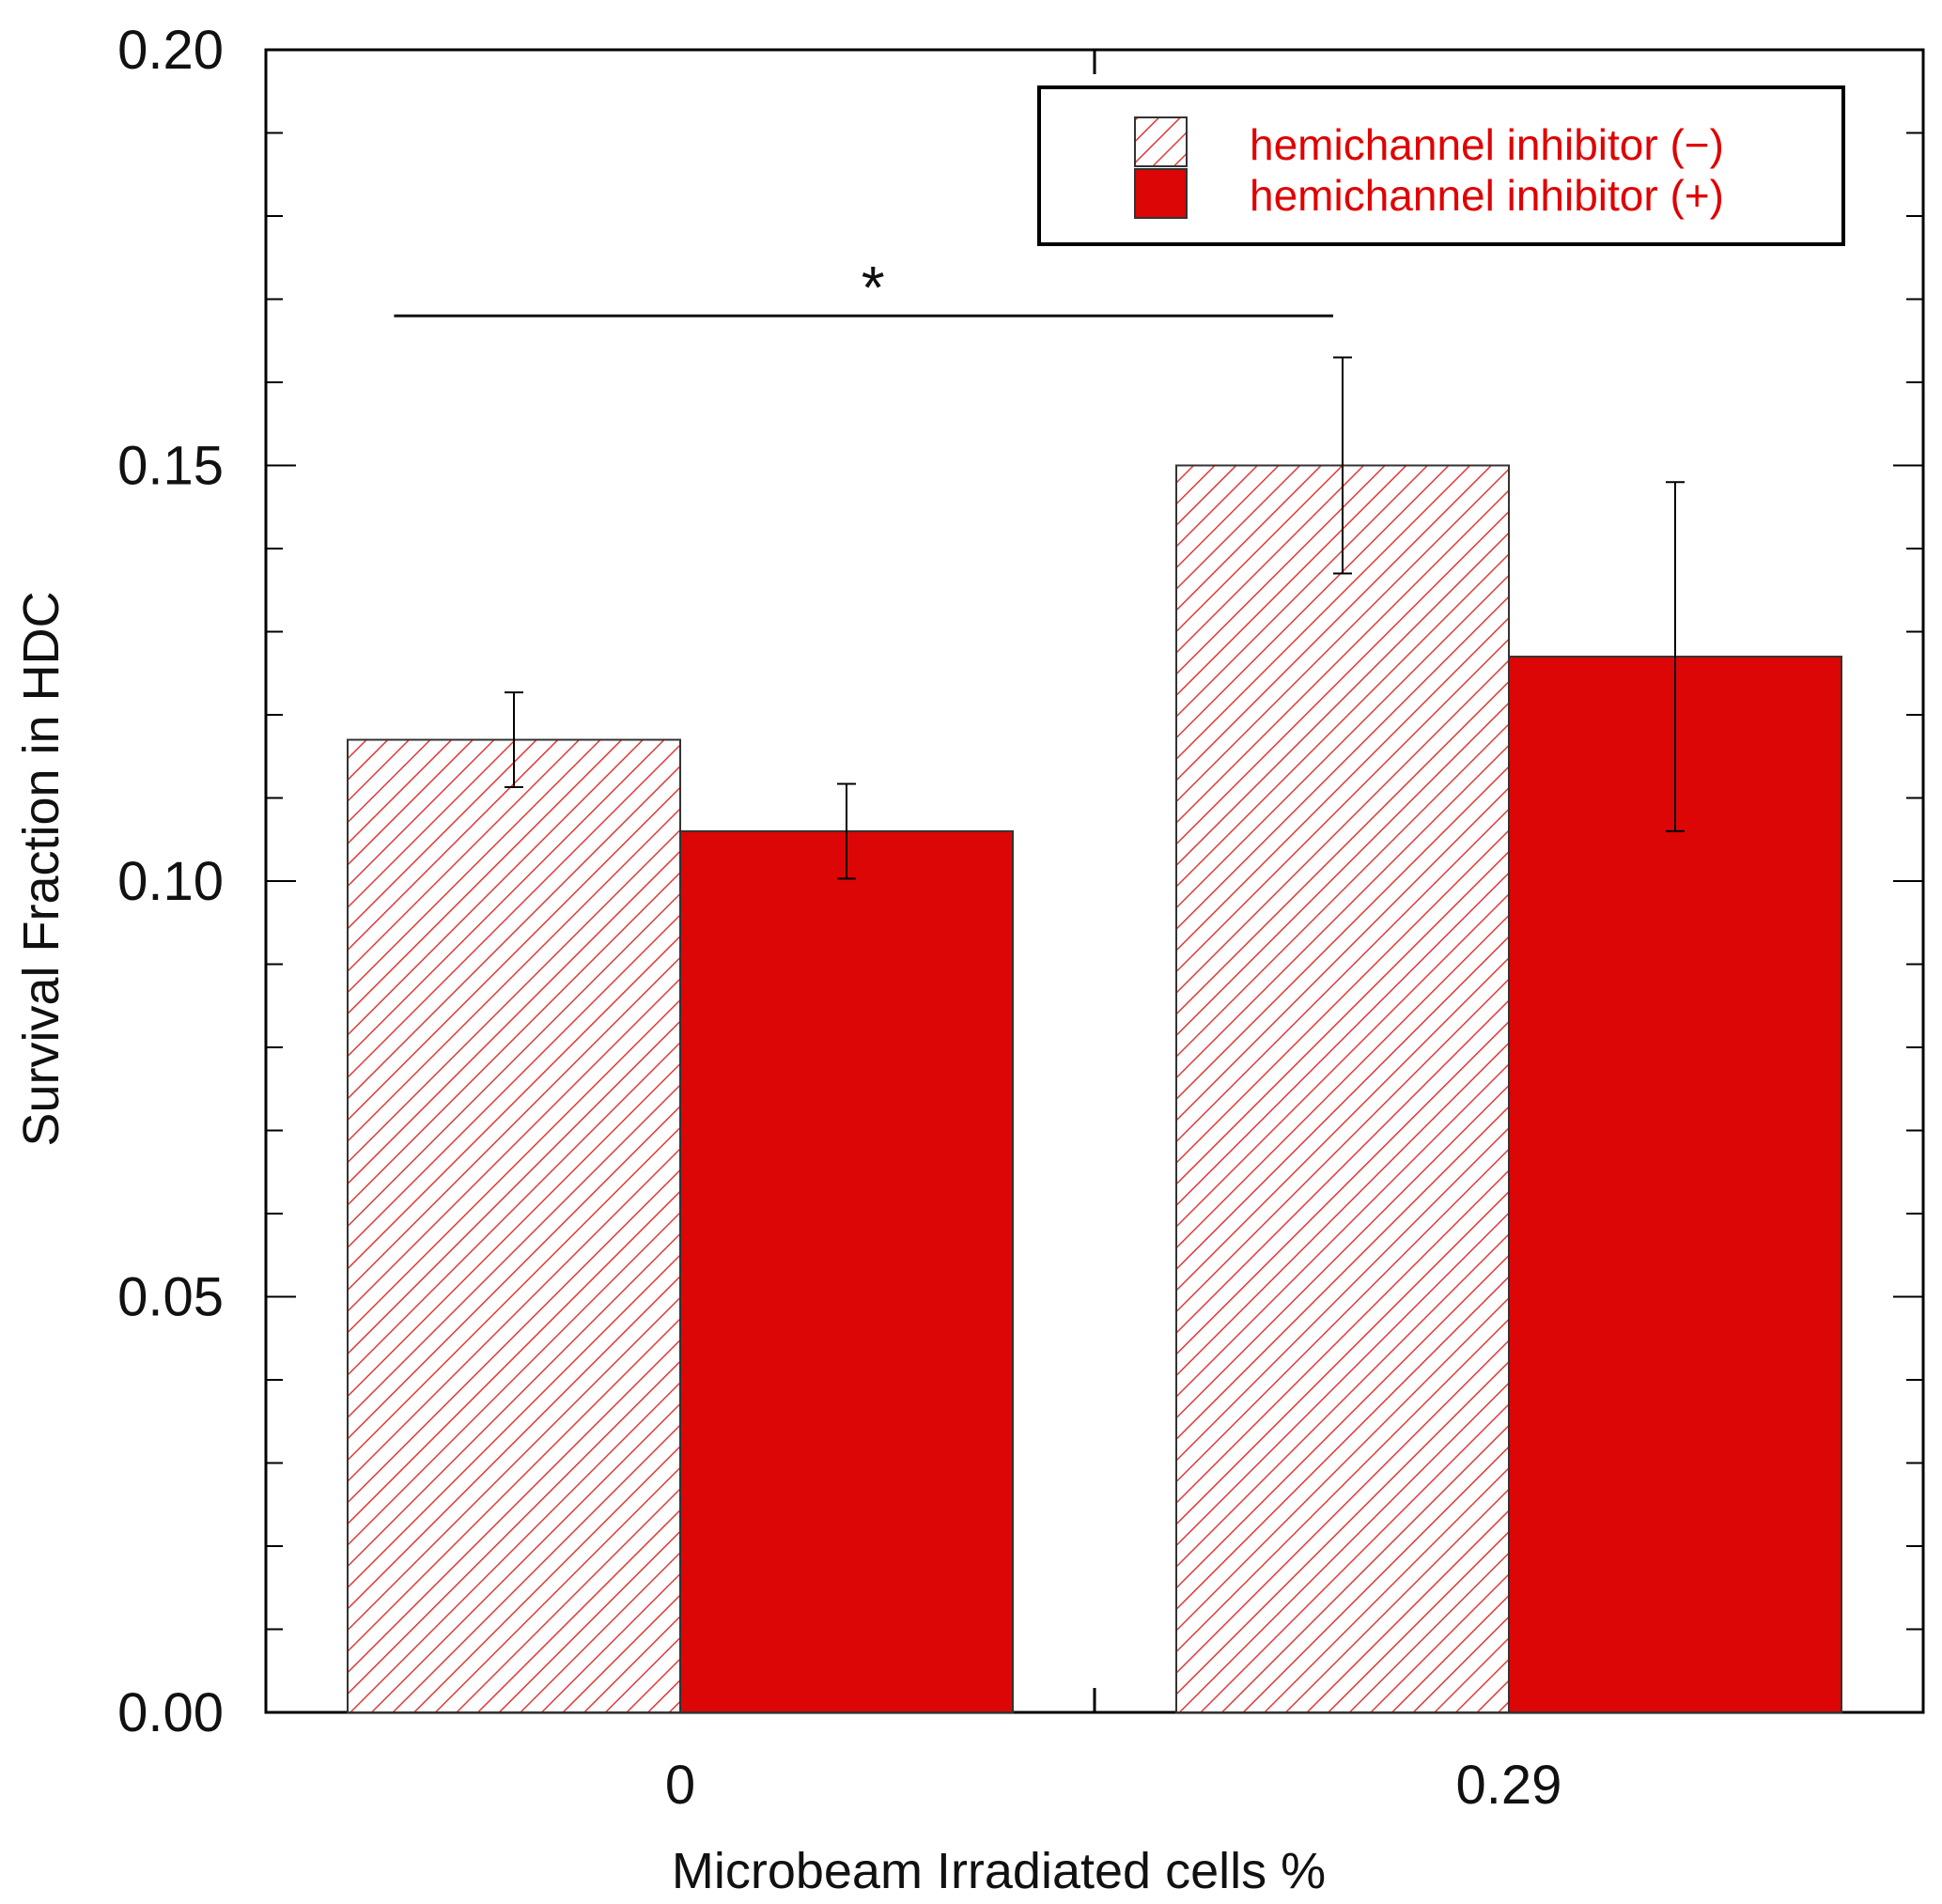  I want to click on y-tick-label: 0.20, so click(170, 50).